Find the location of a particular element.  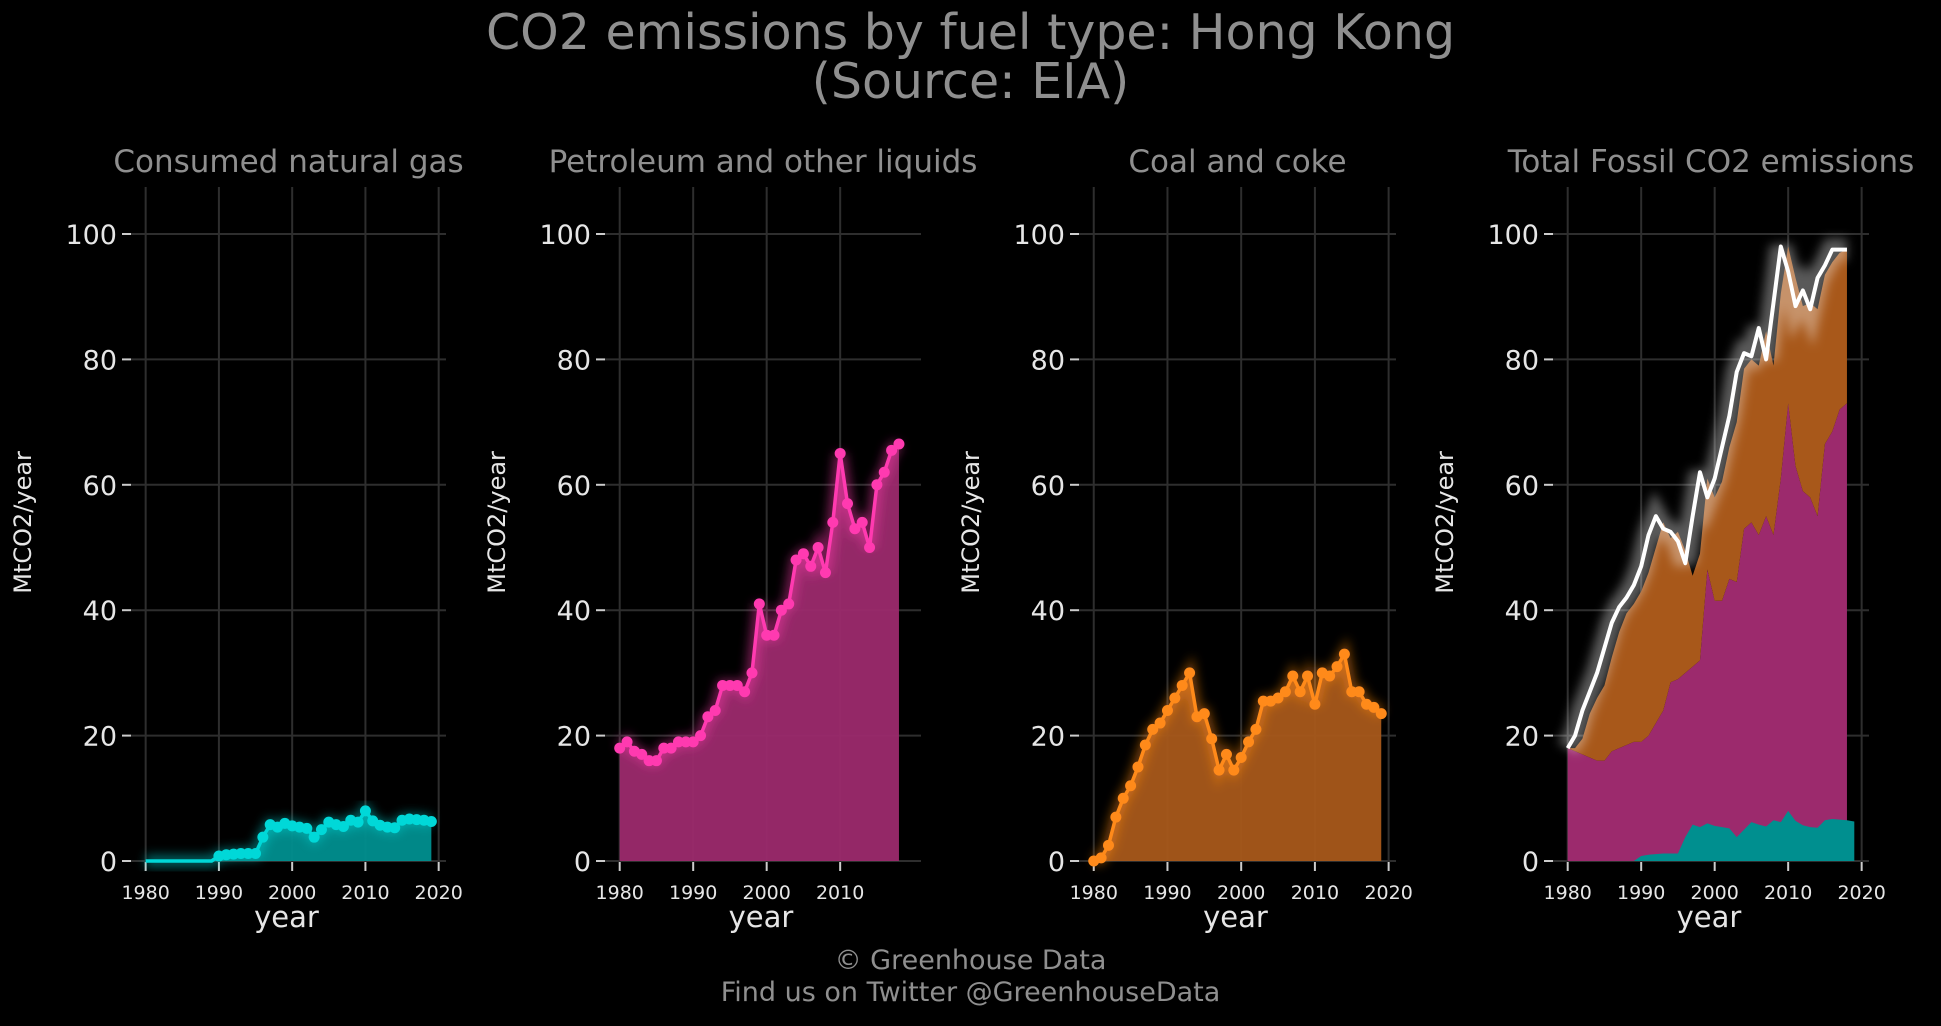

x-tick-label: 1990 is located at coordinates (1641, 893).